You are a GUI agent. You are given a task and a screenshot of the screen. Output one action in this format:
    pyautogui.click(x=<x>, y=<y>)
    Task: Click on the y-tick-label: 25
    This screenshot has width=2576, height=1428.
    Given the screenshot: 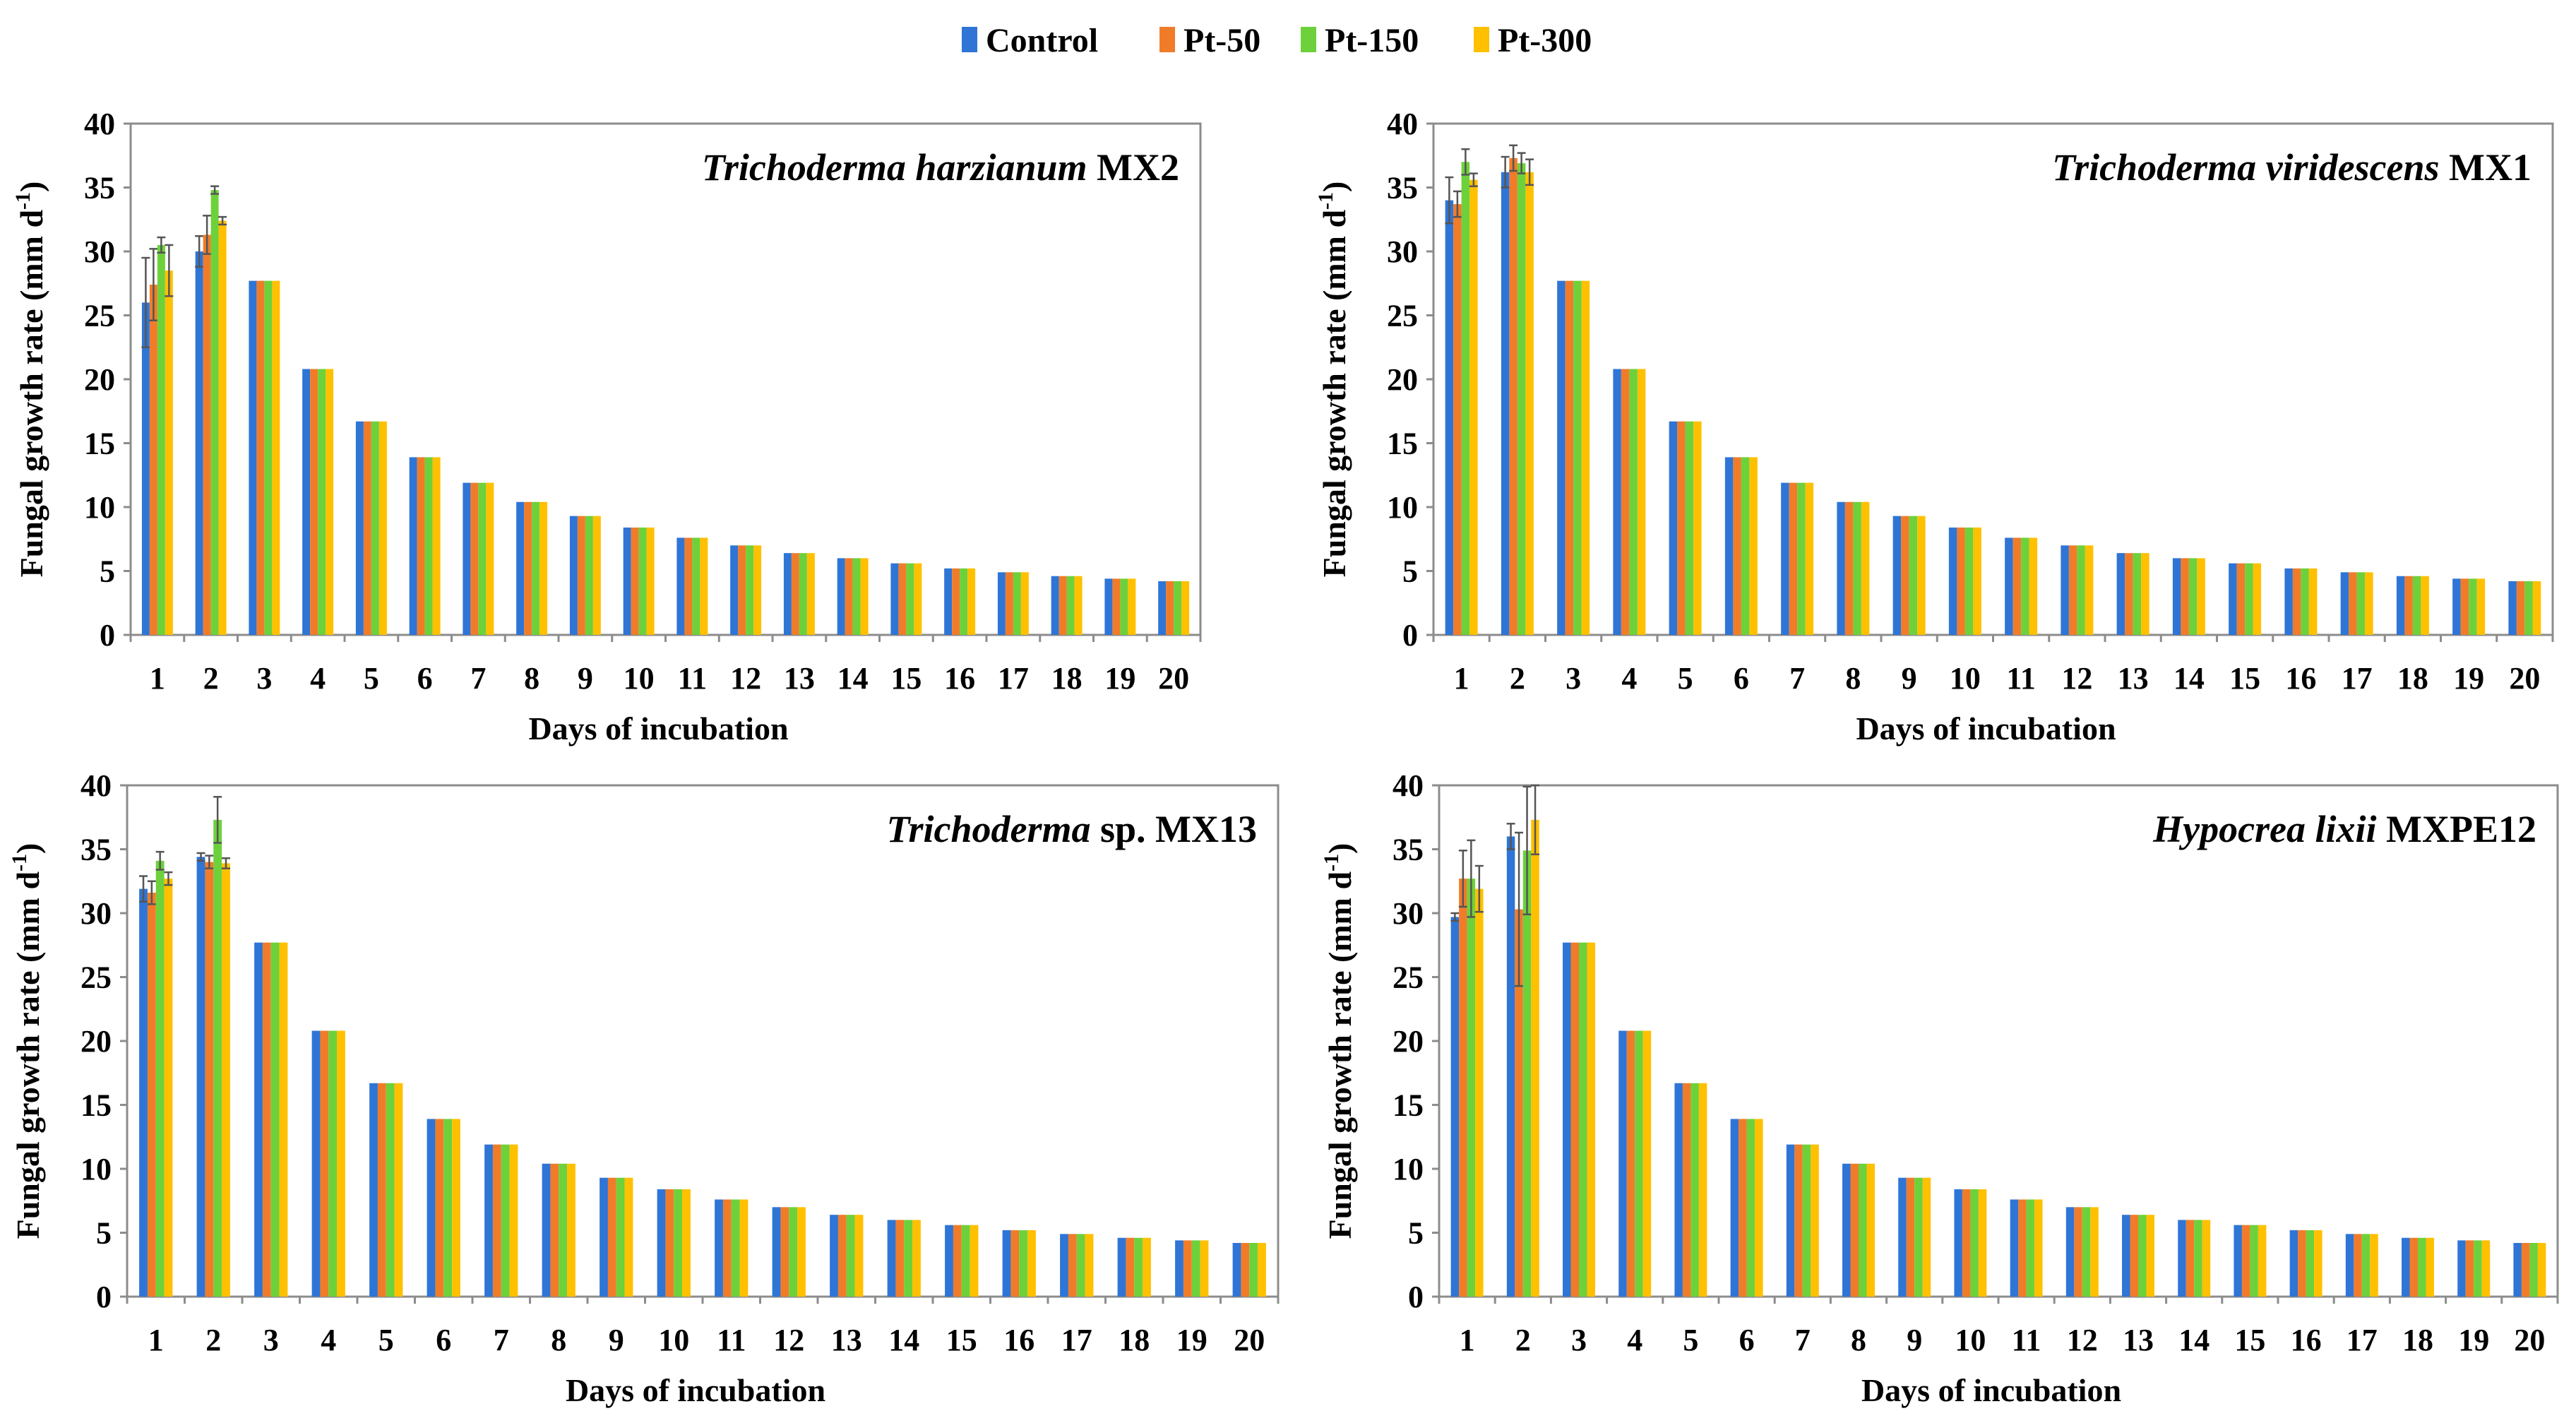 What is the action you would take?
    pyautogui.click(x=1402, y=316)
    